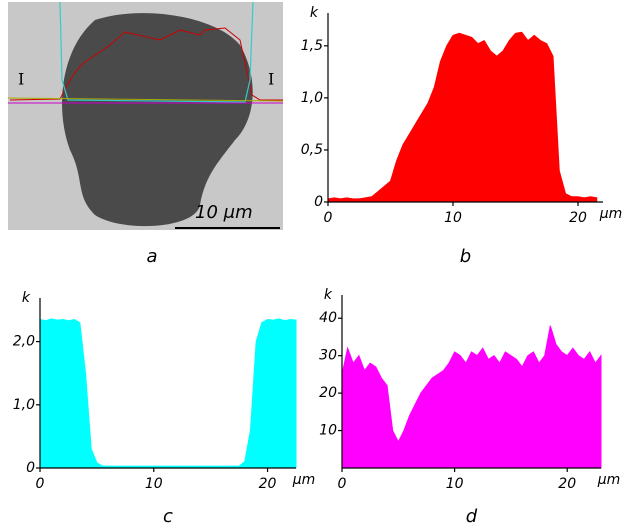 The image size is (624, 529). I want to click on caption: a, so click(151, 256).